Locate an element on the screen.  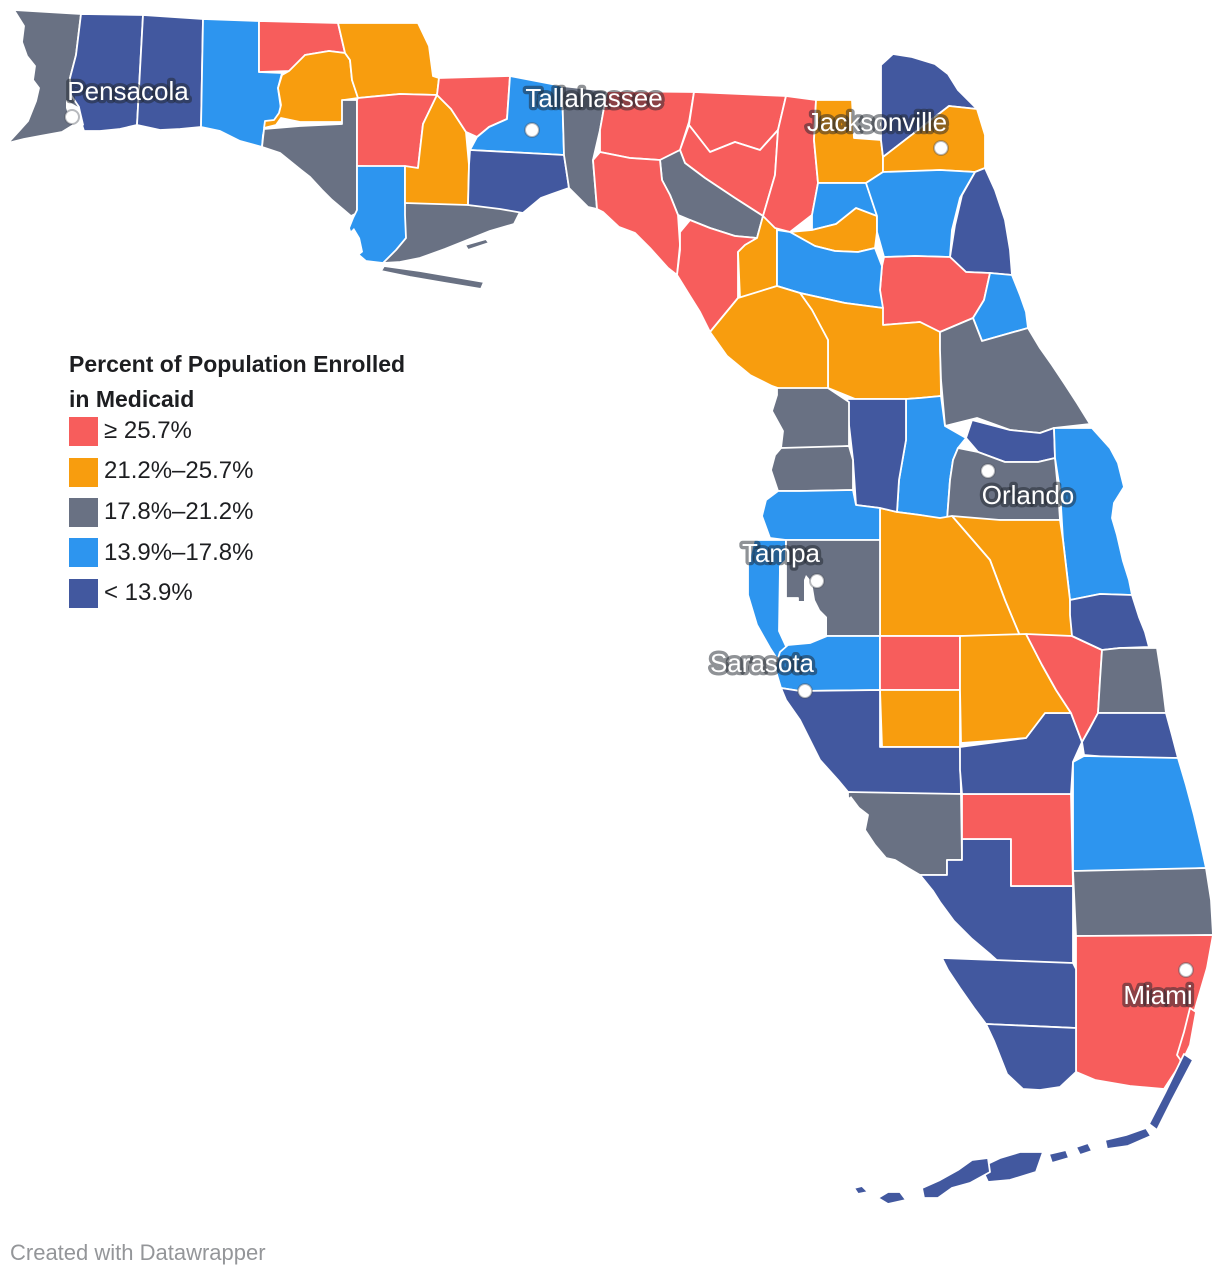
svg-text: Tampa is located at coordinates (781, 553).